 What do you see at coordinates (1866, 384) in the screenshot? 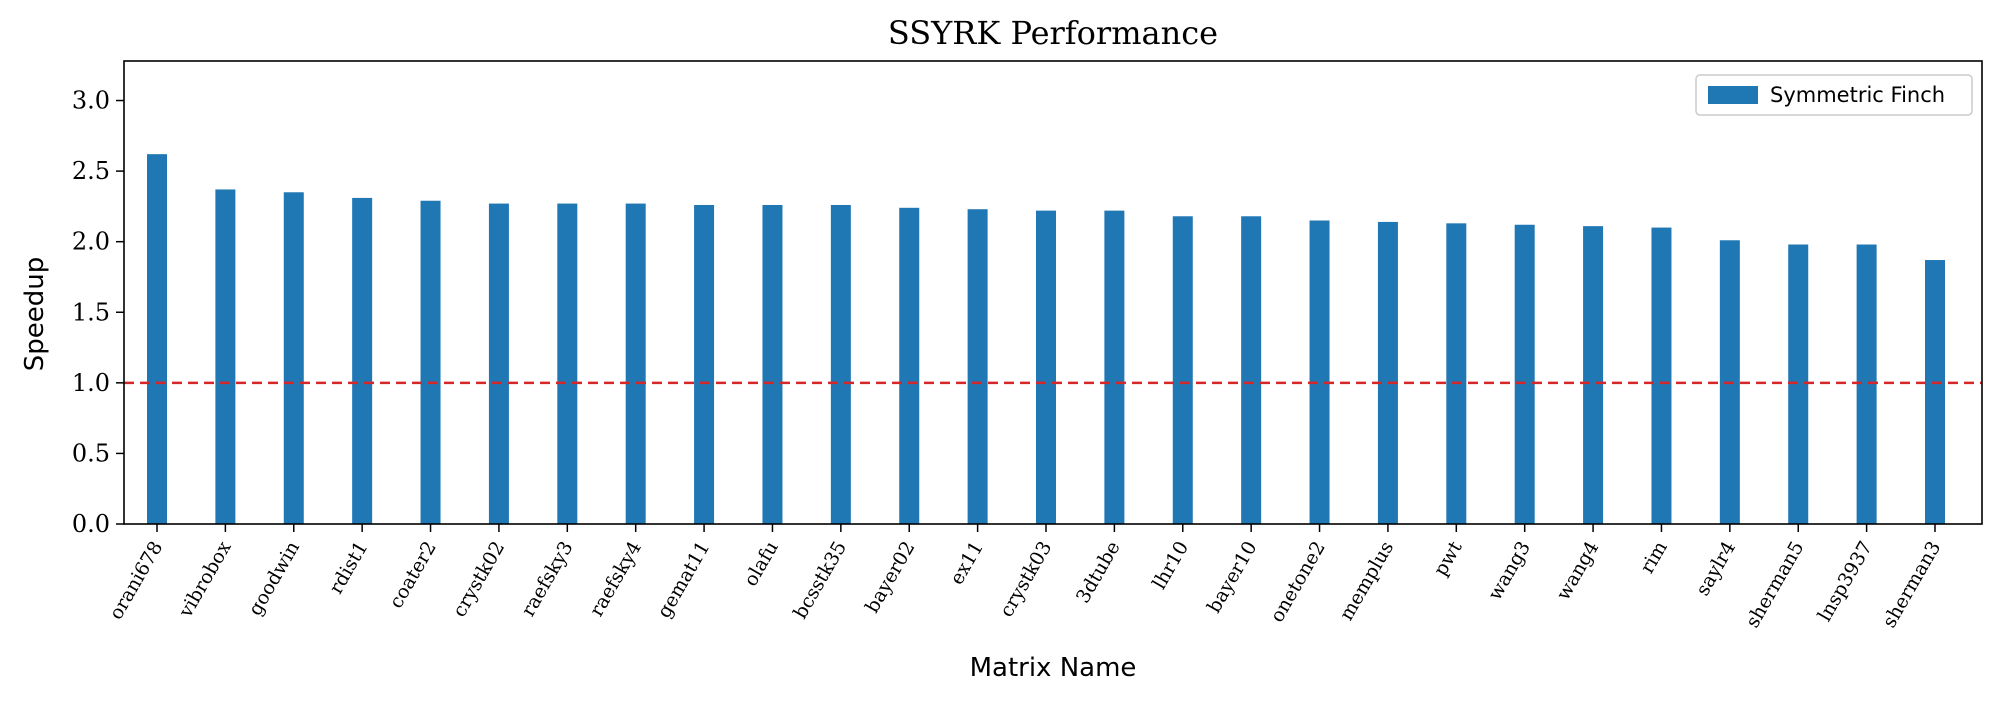
I see `bar-lnsp3937` at bounding box center [1866, 384].